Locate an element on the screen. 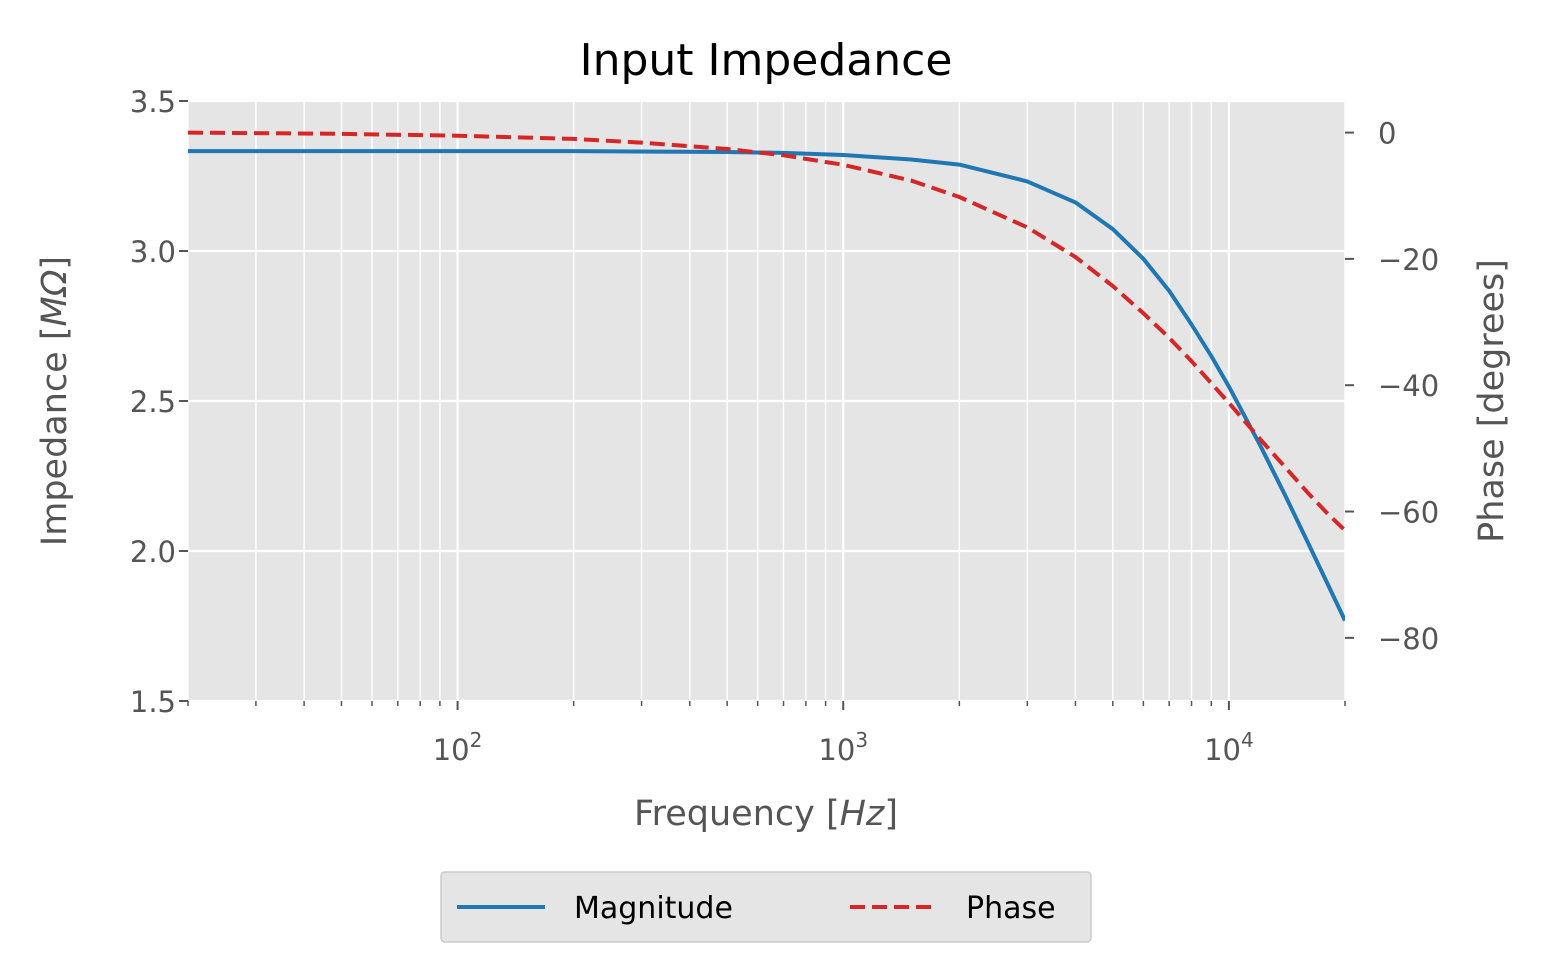 The width and height of the screenshot is (1547, 974). y-tick-label: 2.0 is located at coordinates (153, 552).